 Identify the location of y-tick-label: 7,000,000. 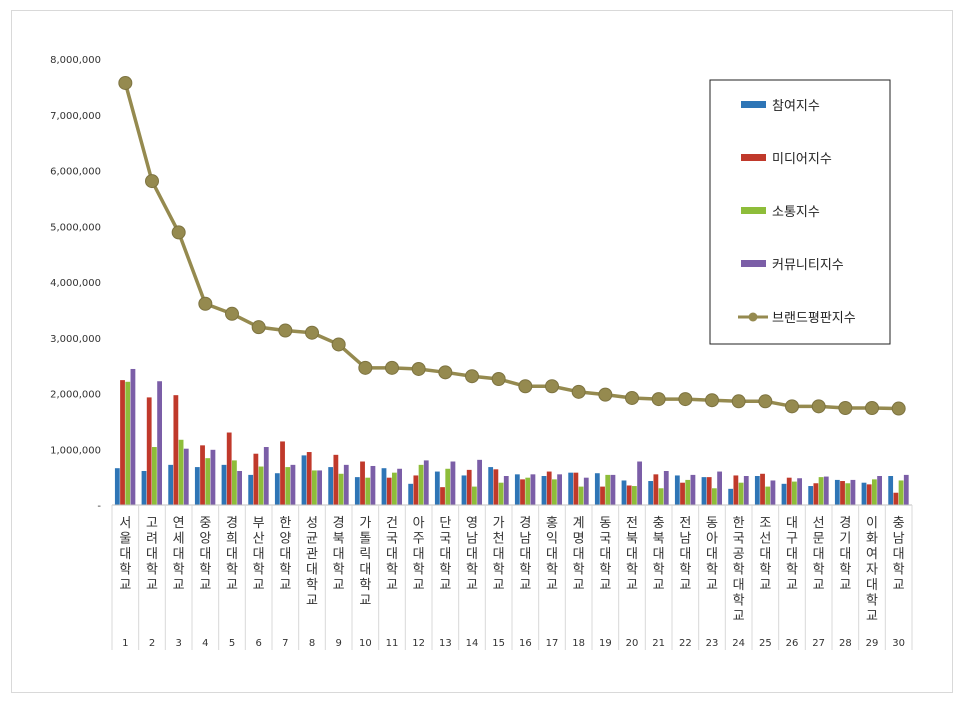
(75, 116).